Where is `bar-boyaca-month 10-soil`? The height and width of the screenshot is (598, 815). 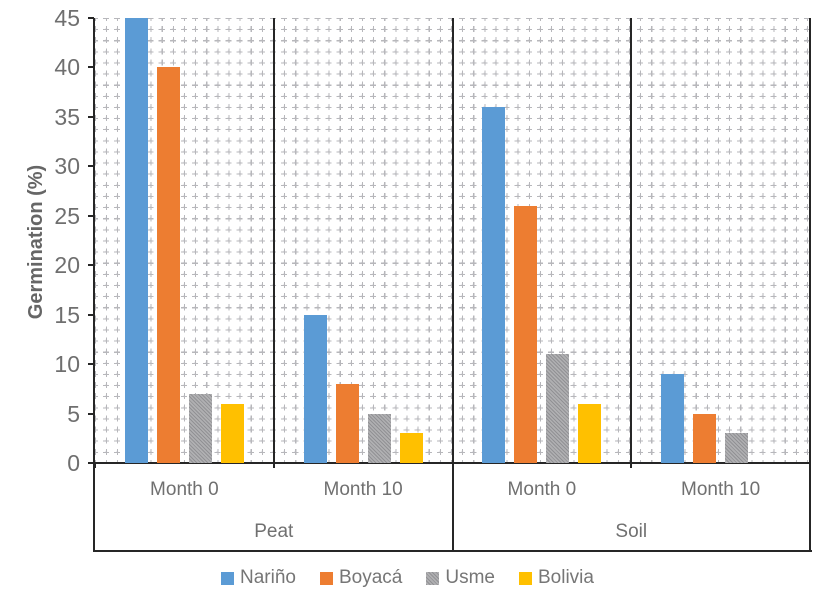 bar-boyaca-month 10-soil is located at coordinates (705, 438).